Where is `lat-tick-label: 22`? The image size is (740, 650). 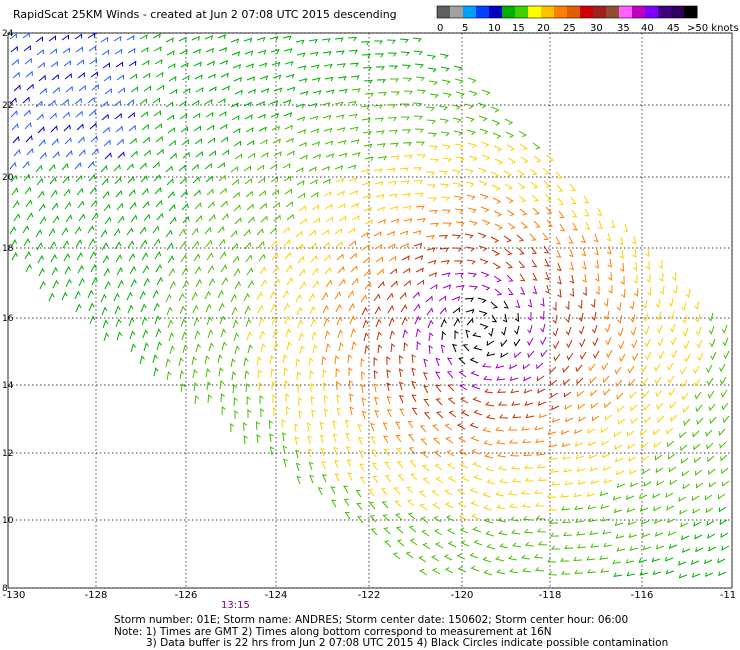
lat-tick-label: 22 is located at coordinates (7, 106).